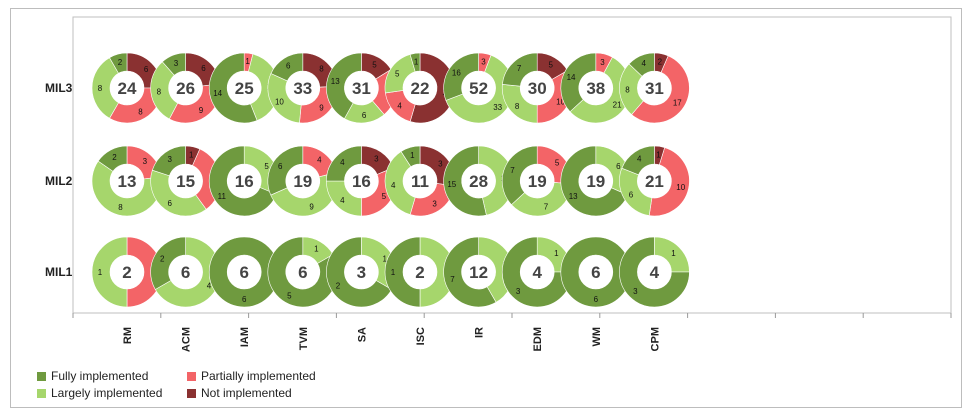 Image resolution: width=974 pixels, height=416 pixels. What do you see at coordinates (127, 181) in the screenshot?
I see `donut-total-mil2-rm: 13` at bounding box center [127, 181].